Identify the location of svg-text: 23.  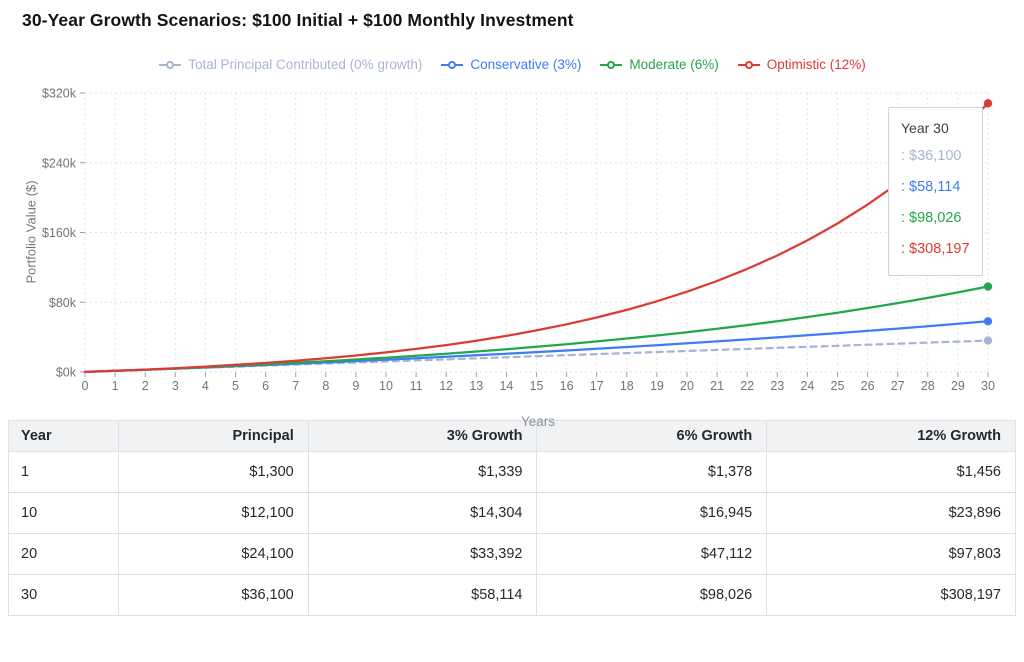
(777, 386).